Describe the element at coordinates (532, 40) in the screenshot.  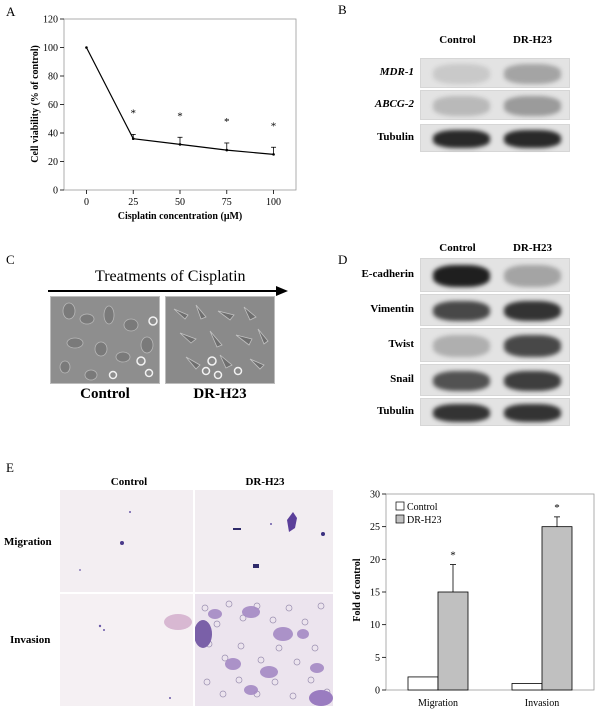
I see `panel-b-column-header: DR-H23` at that location.